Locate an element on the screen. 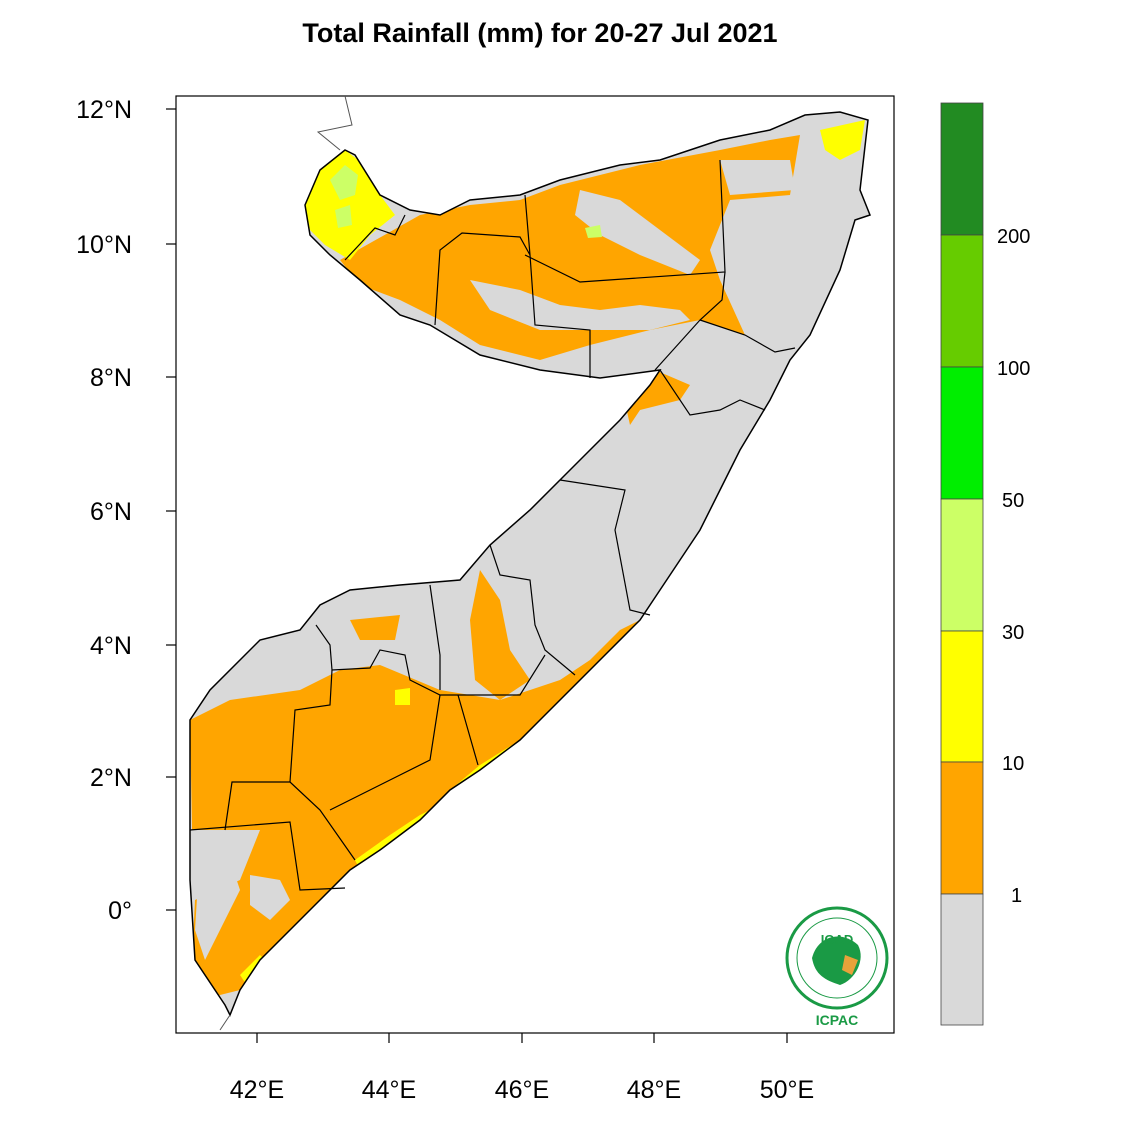 The width and height of the screenshot is (1125, 1125). lon-tick-46: 46°E is located at coordinates (522, 1090).